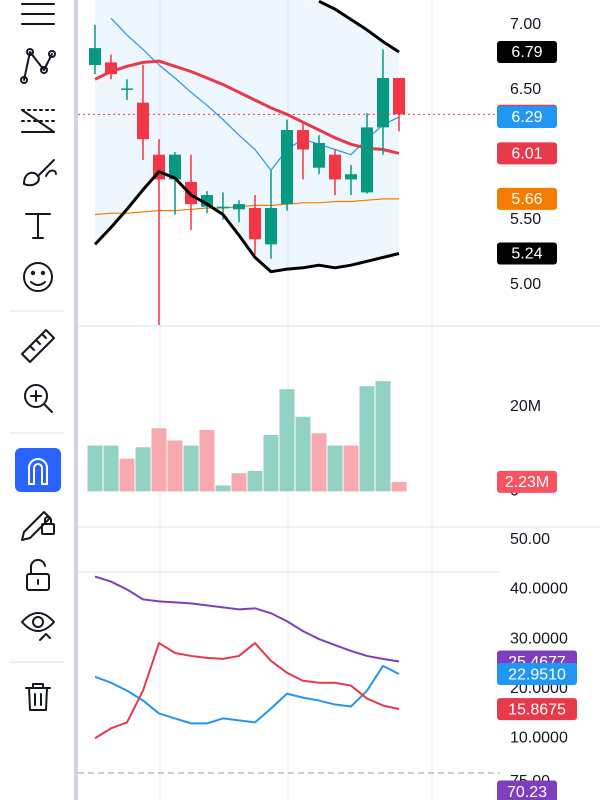 The height and width of the screenshot is (800, 600). What do you see at coordinates (40, 173) in the screenshot?
I see `brush-icon` at bounding box center [40, 173].